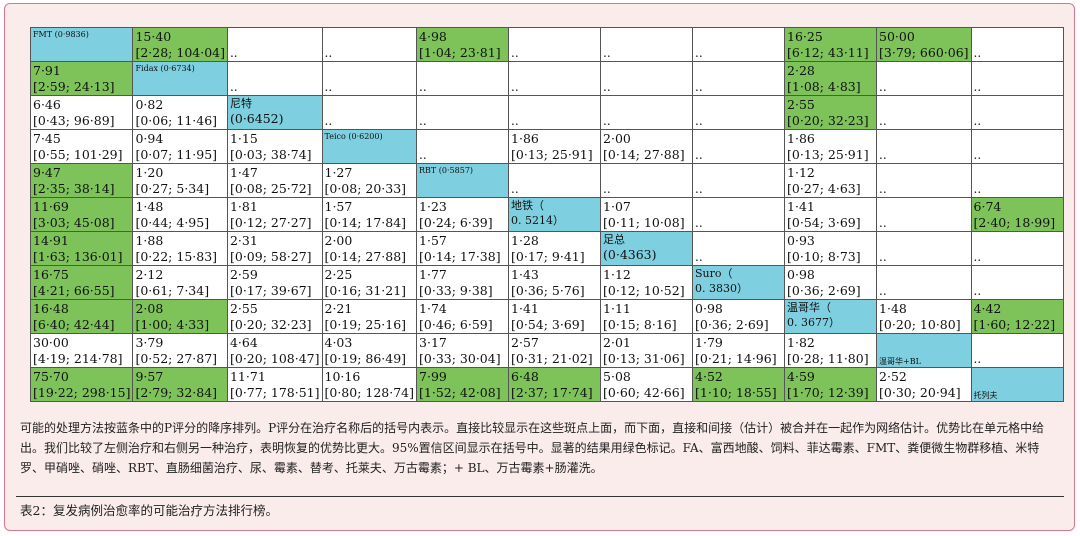  I want to click on odds-ratio: 50·00, so click(897, 36).